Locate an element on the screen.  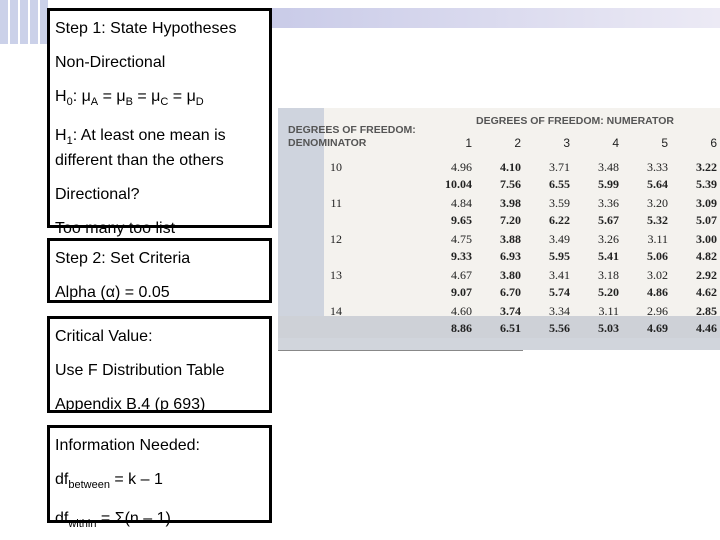
column-header: 5 is located at coordinates (664, 143).